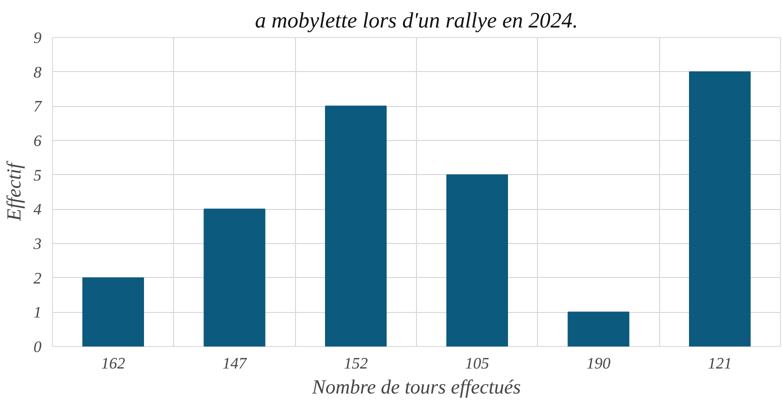 This screenshot has width=782, height=401. Describe the element at coordinates (38, 313) in the screenshot. I see `y-tick-label: 1` at that location.